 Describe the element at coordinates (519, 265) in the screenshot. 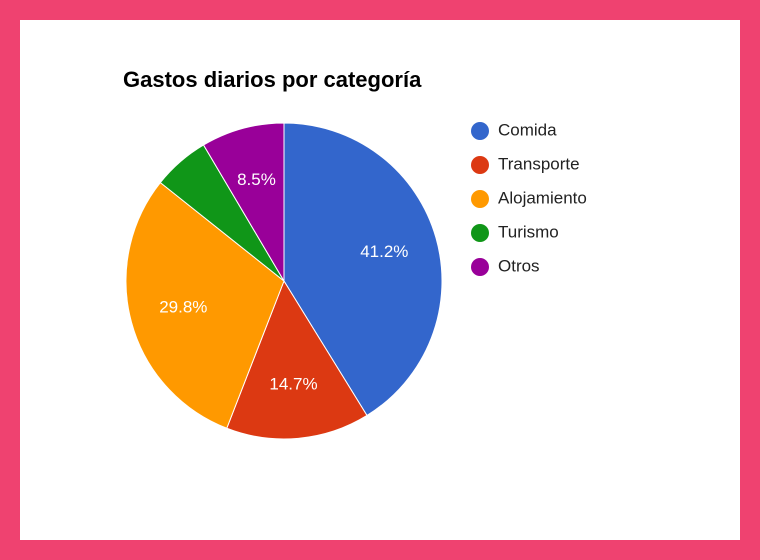

I see `legend-label: Otros` at that location.